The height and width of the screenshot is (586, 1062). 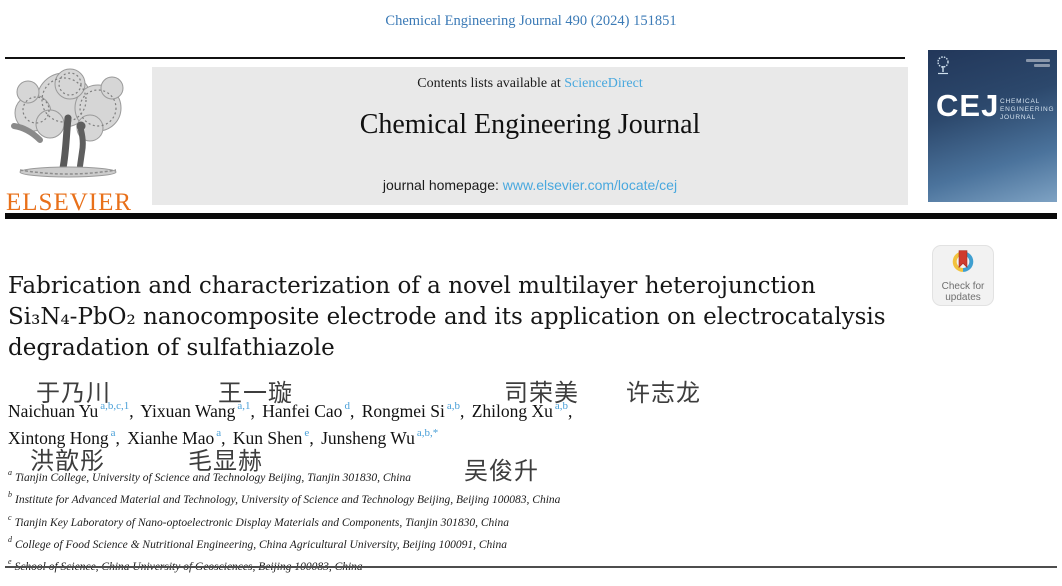 I want to click on author-annotation-zh: 于乃川, so click(x=73, y=393).